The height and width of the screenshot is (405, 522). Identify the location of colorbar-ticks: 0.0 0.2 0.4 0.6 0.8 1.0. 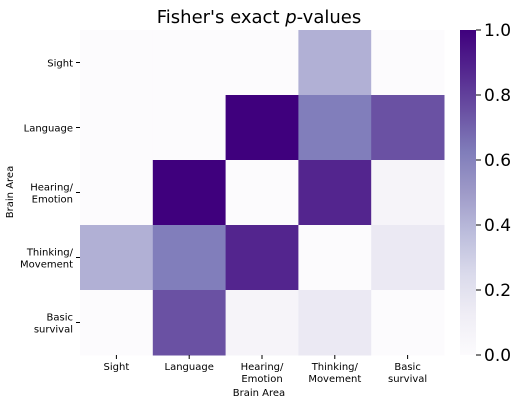
(493, 193).